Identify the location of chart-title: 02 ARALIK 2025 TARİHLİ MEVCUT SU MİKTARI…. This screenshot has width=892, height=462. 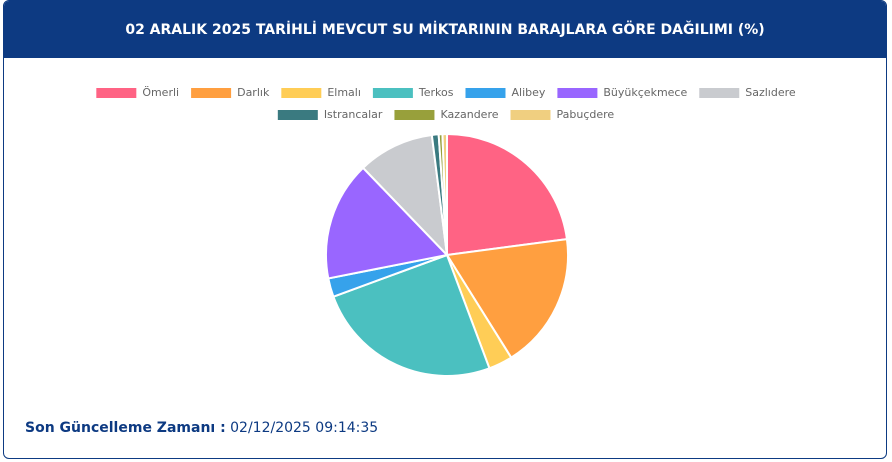
(445, 29).